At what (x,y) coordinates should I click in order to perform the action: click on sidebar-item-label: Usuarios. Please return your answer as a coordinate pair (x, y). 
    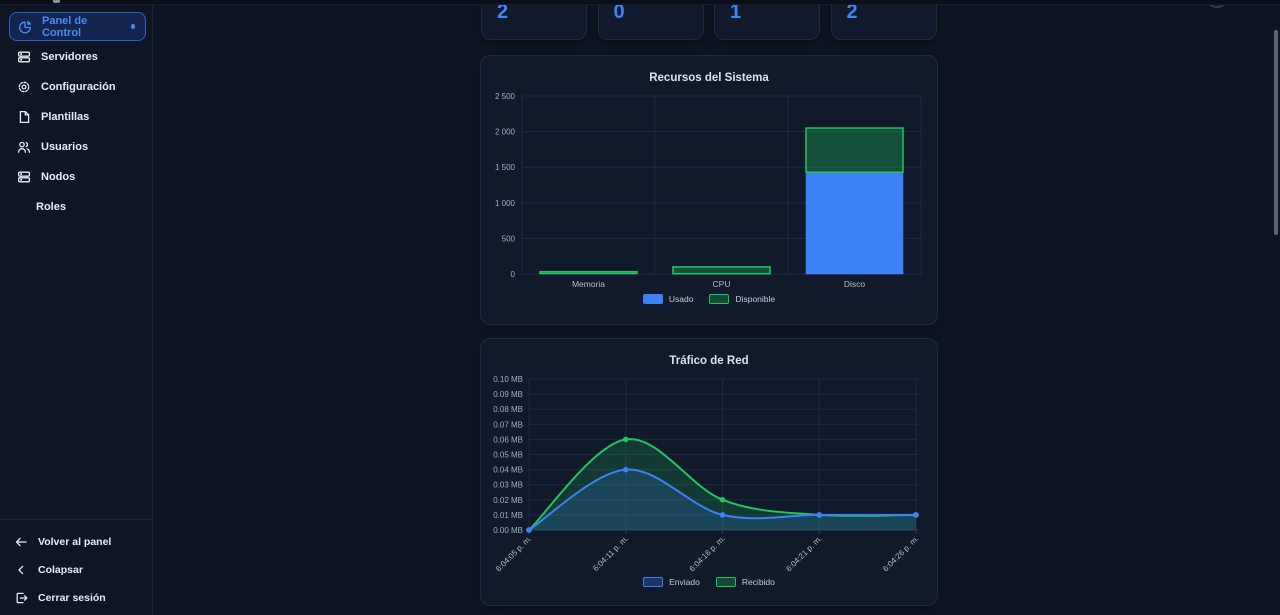
    Looking at the image, I should click on (65, 147).